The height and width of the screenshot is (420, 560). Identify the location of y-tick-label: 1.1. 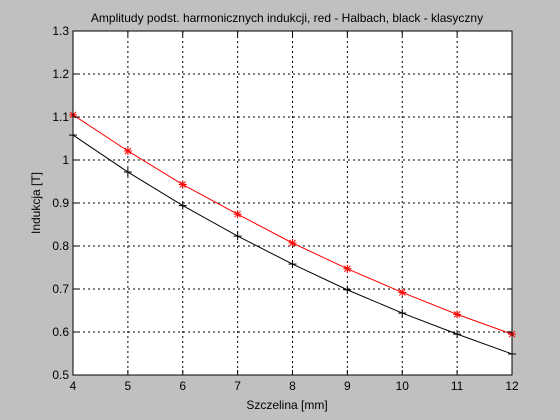
(60, 117).